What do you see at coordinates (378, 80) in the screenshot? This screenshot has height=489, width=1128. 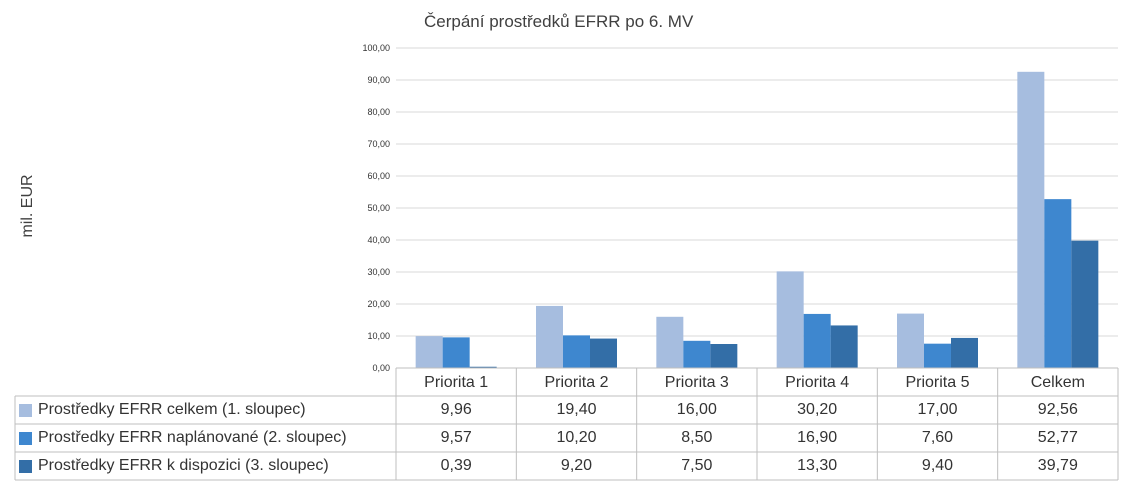 I see `y-tick-label: 90,00` at bounding box center [378, 80].